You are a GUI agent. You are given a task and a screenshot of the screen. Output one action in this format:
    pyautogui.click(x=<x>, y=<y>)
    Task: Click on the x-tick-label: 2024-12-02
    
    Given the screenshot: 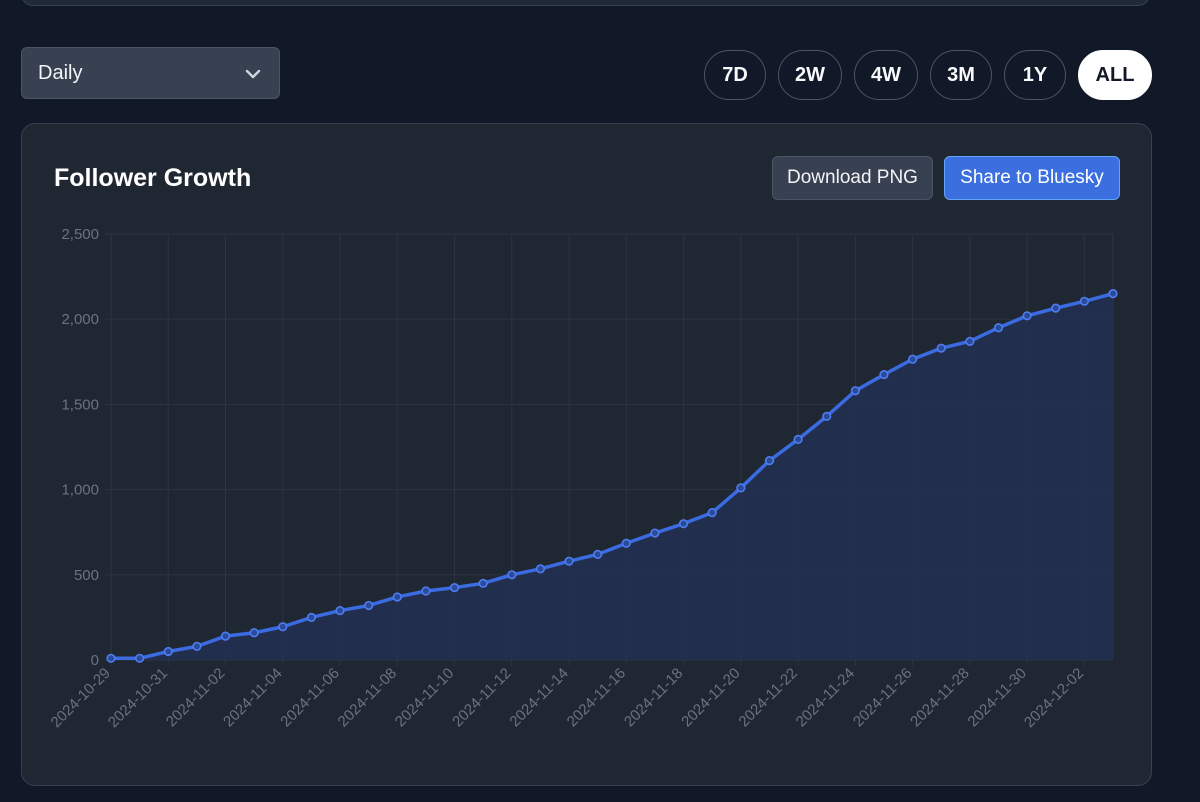 What is the action you would take?
    pyautogui.click(x=1054, y=698)
    